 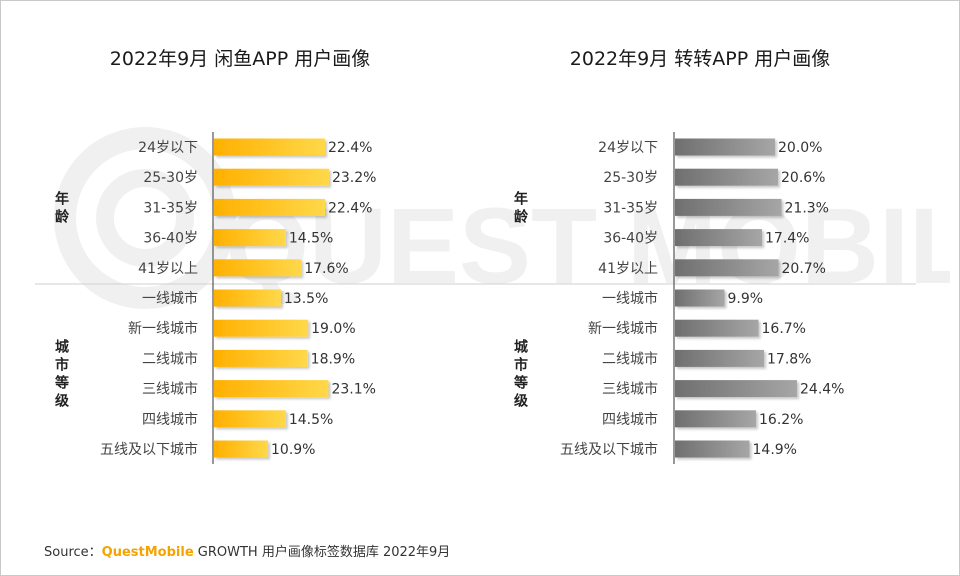 I want to click on value-label: 23.2%, so click(x=354, y=178).